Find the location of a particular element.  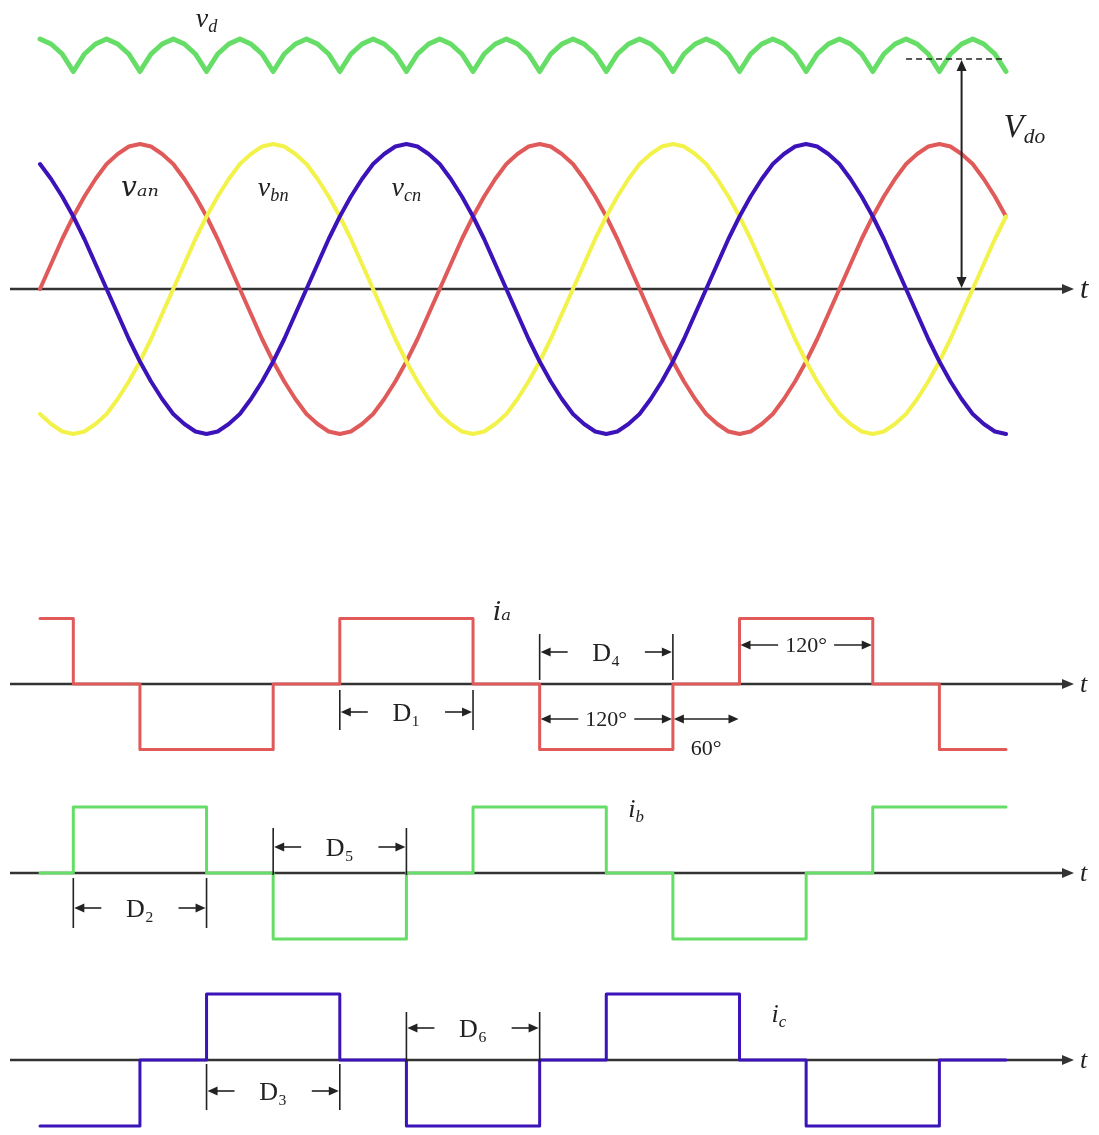

annotation: D₁ is located at coordinates (406, 712).